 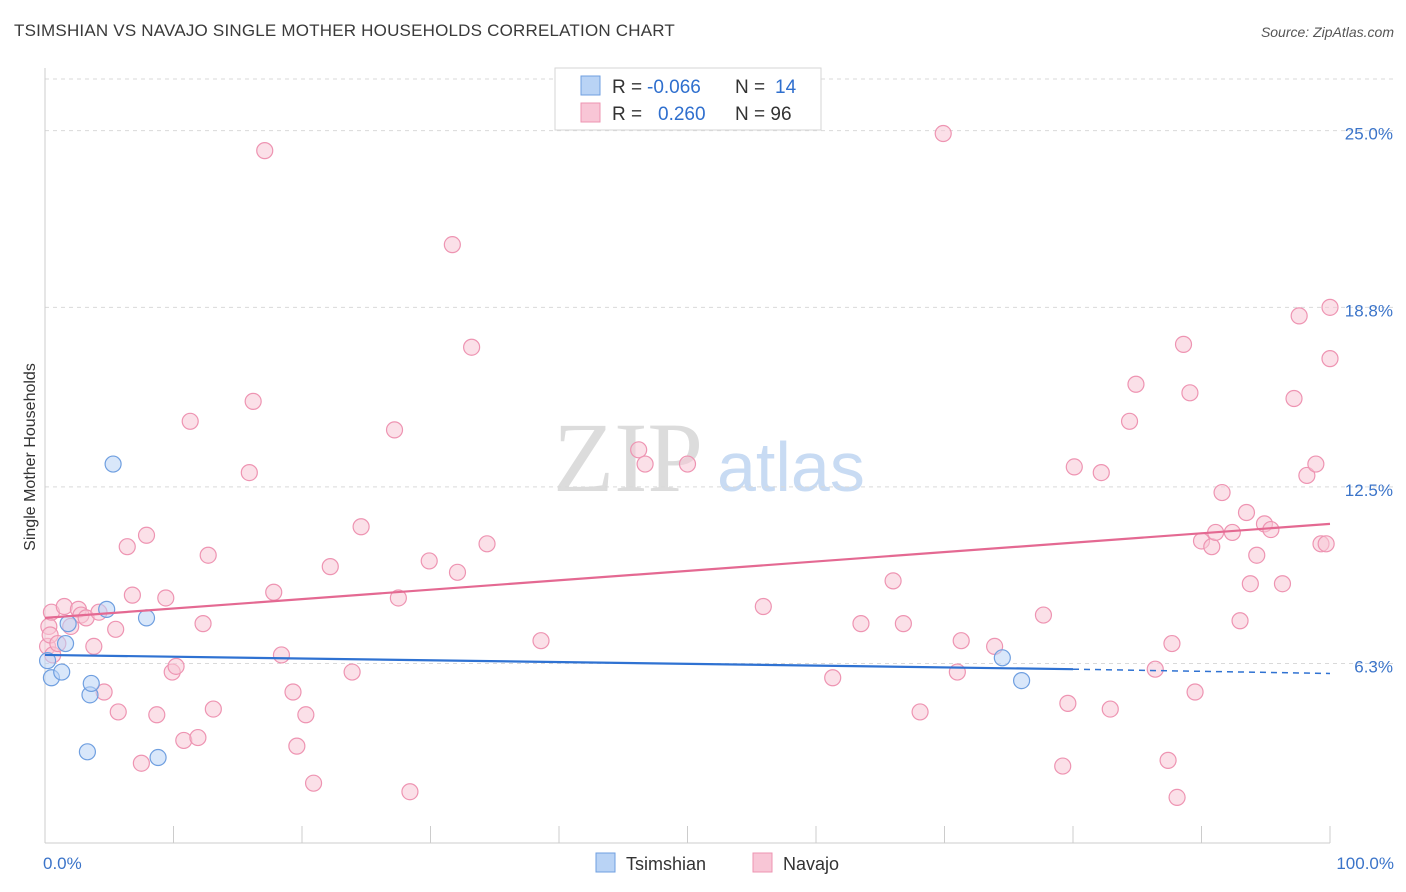 I want to click on legend-swatch-navajo, so click(x=590, y=112).